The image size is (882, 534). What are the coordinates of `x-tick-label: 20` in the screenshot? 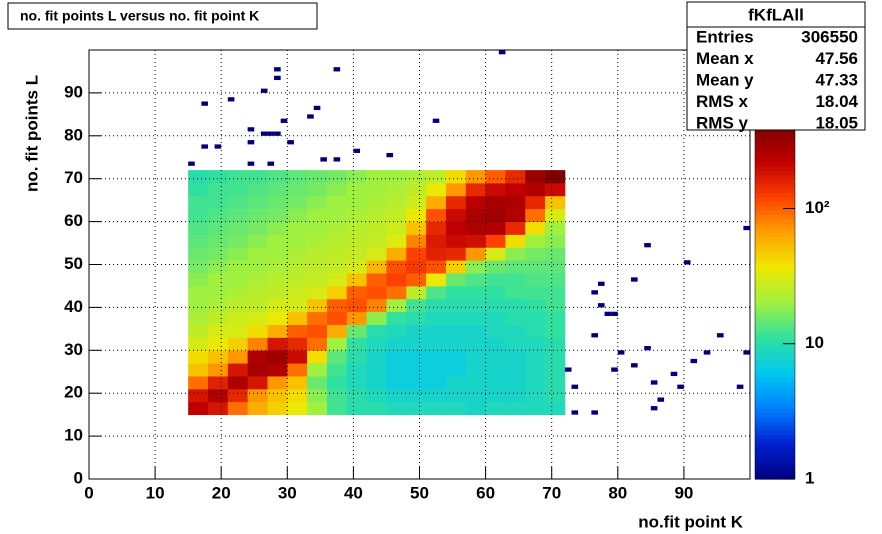 It's located at (221, 492).